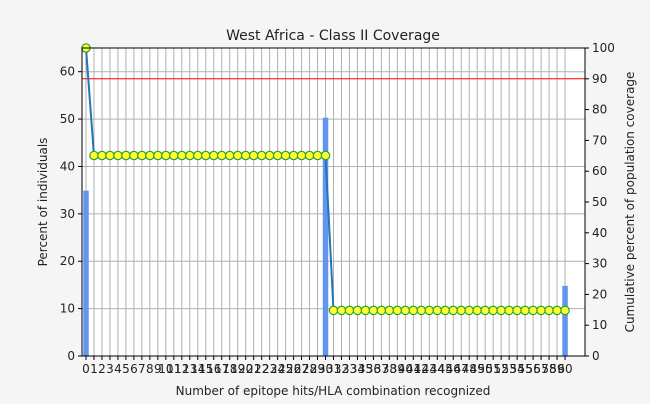 The width and height of the screenshot is (650, 404). I want to click on x-tick-label: 10, so click(165, 369).